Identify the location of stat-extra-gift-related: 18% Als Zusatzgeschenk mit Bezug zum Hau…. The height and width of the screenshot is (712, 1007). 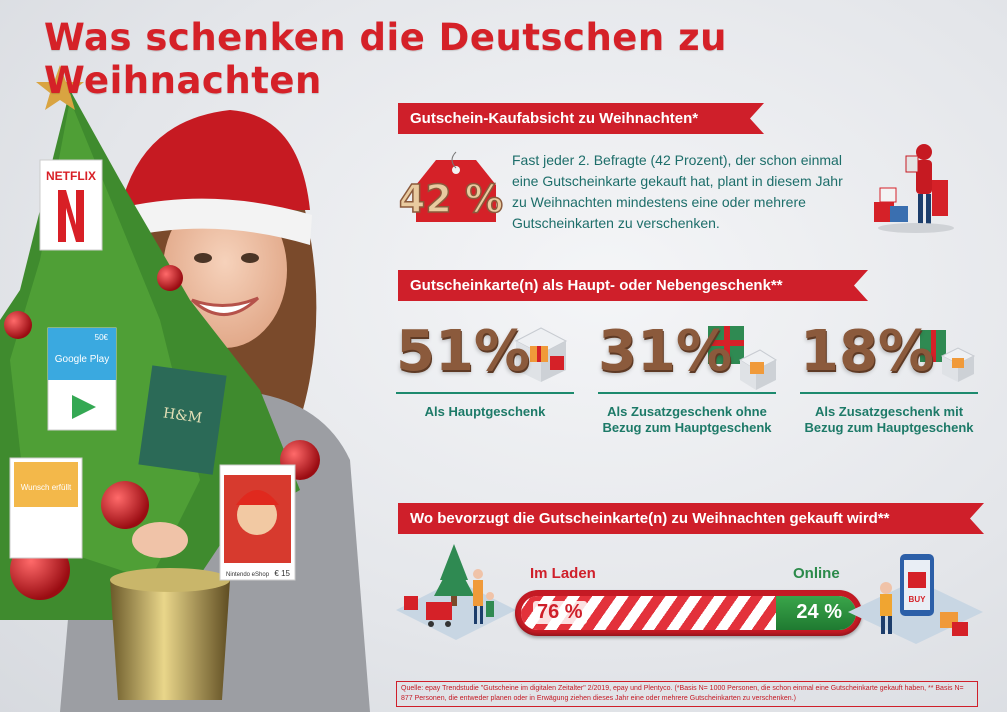
(889, 378).